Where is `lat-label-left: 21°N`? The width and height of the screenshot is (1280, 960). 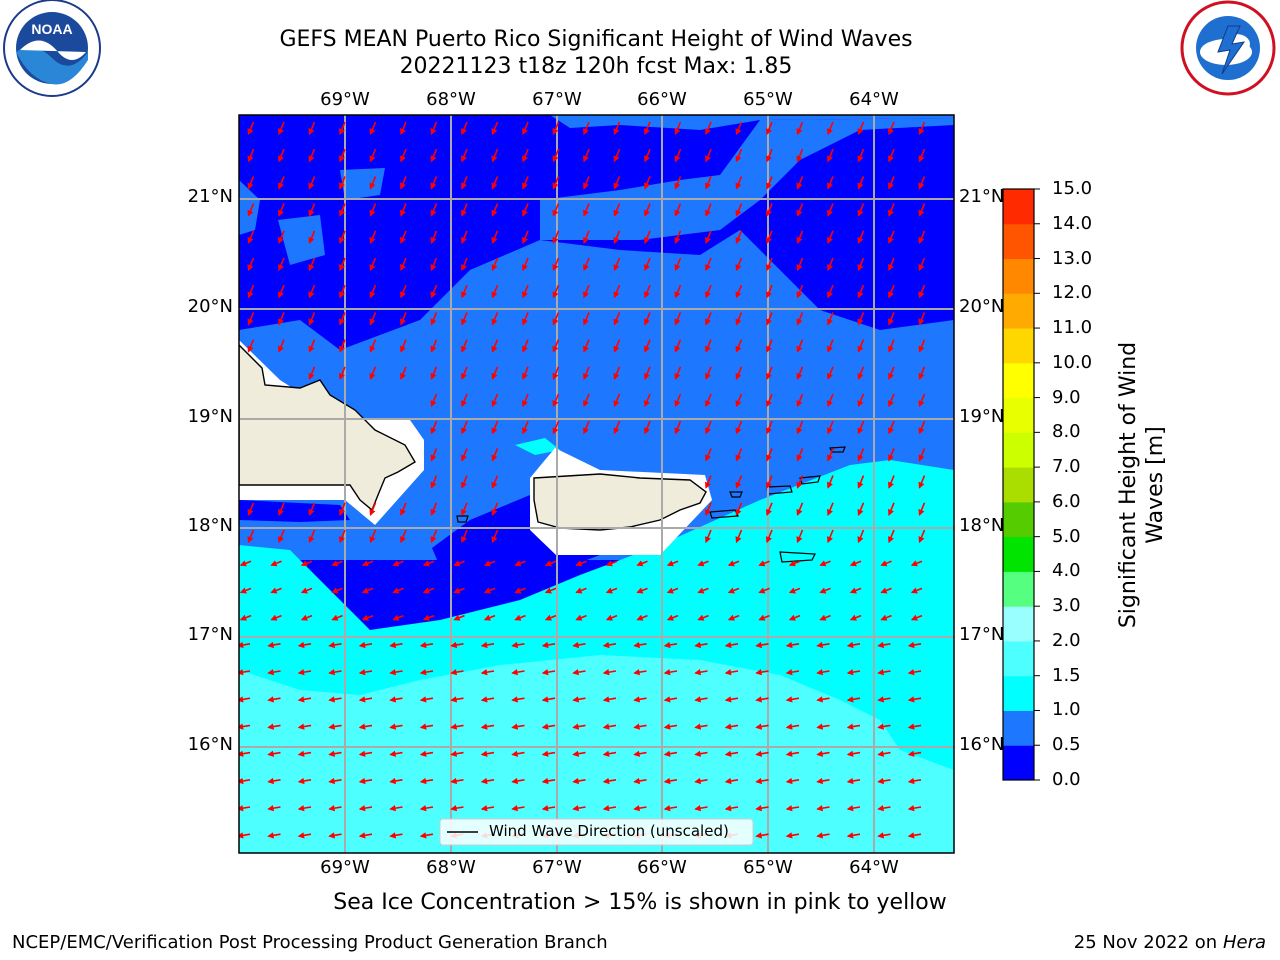
lat-label-left: 21°N is located at coordinates (210, 196).